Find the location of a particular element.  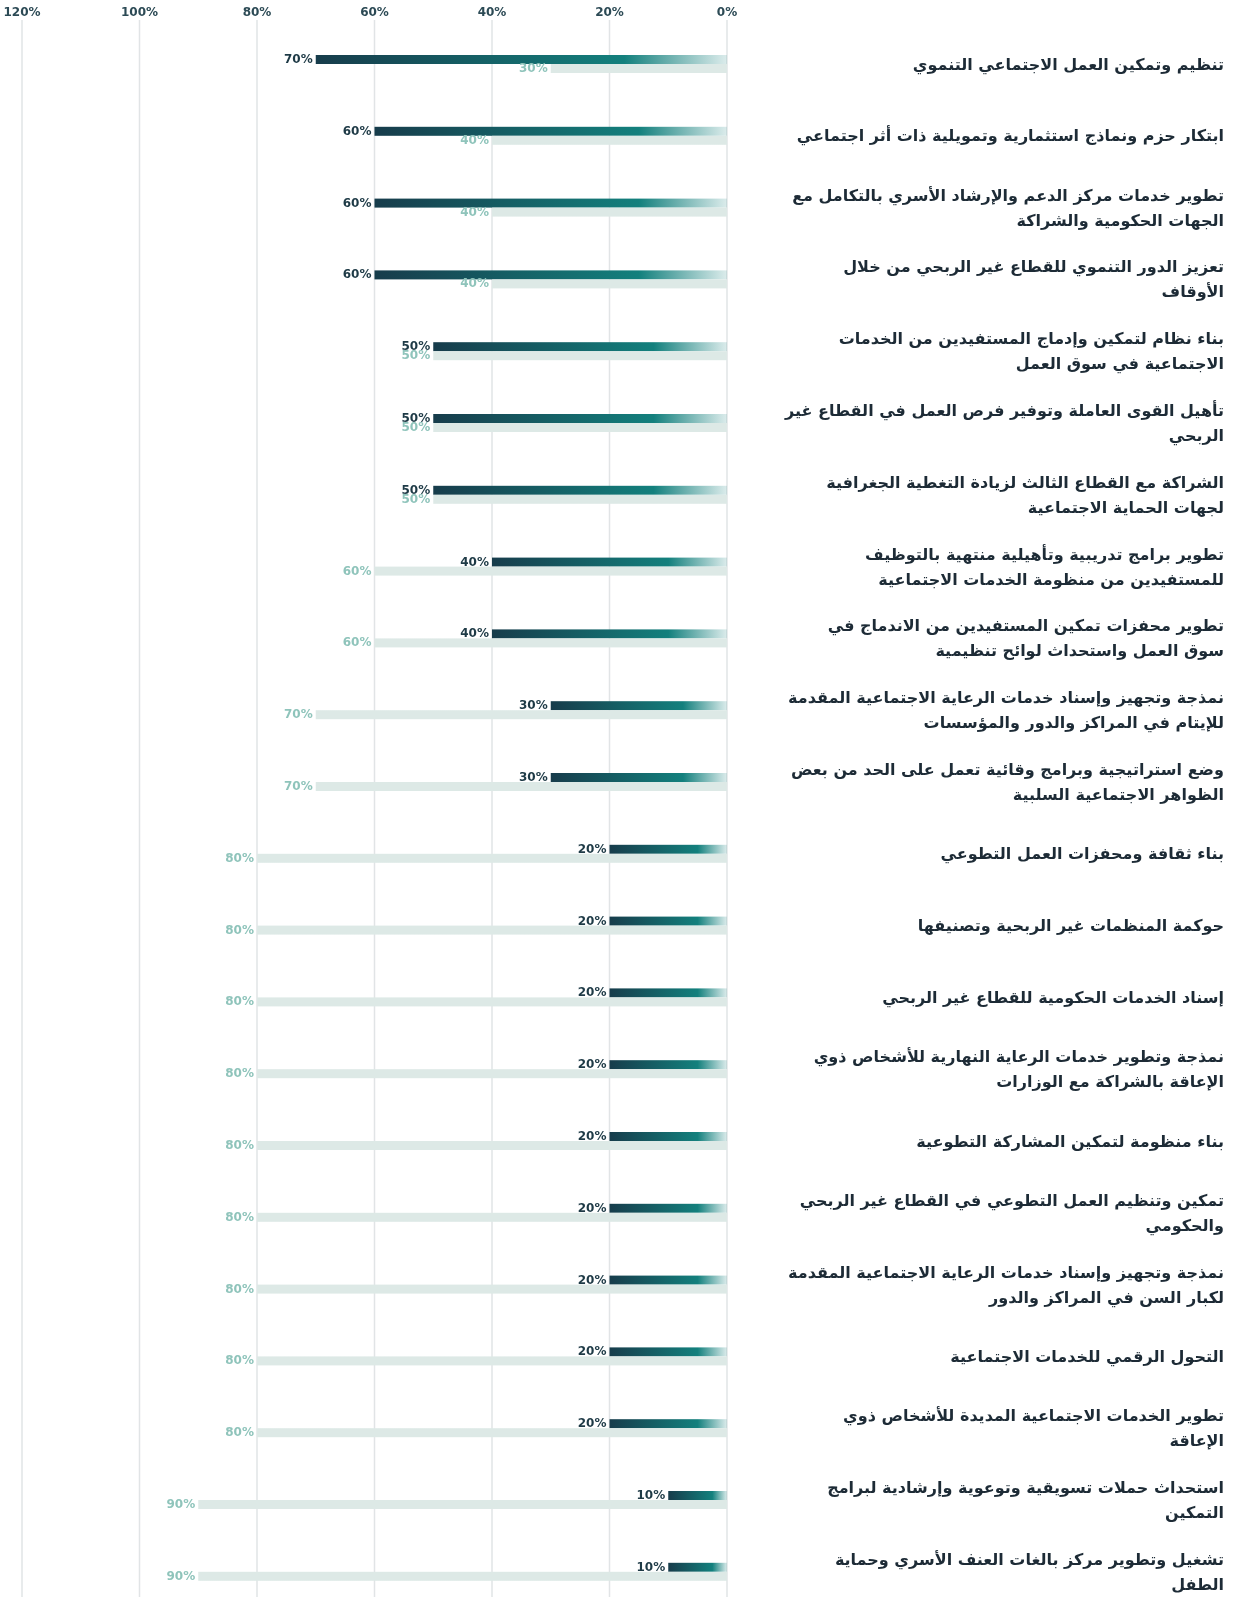

y-tick-label: تطوير خدمات مركز الدعم والإرشاد الأسري بالتكامل مع الجهات الحكومية والشراكة is located at coordinates (1007, 208).